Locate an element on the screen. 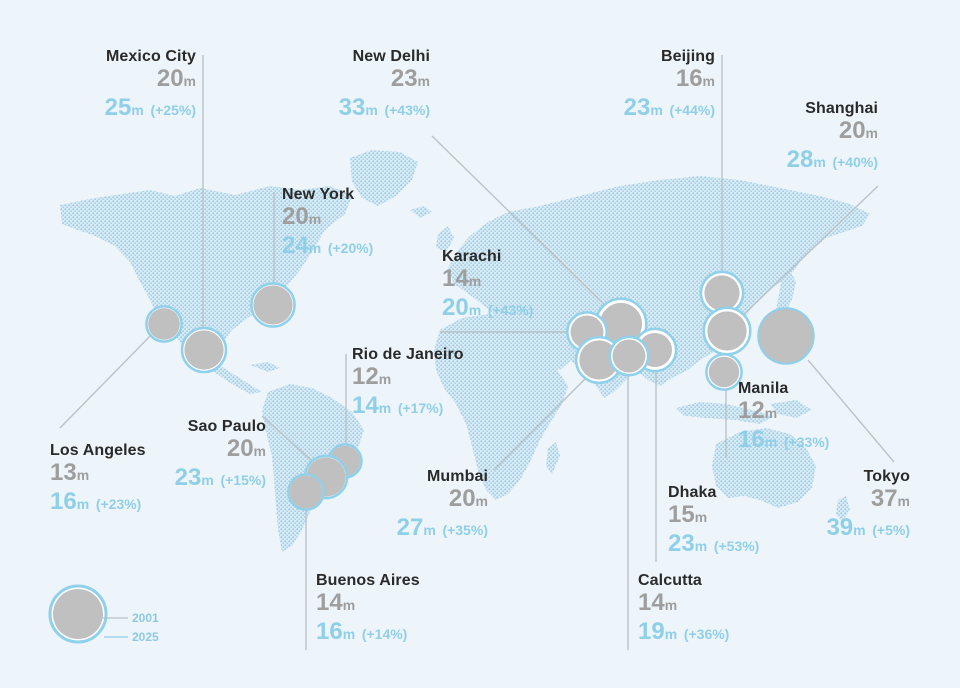 This screenshot has height=688, width=960. pop-change: (+17%) is located at coordinates (420, 408).